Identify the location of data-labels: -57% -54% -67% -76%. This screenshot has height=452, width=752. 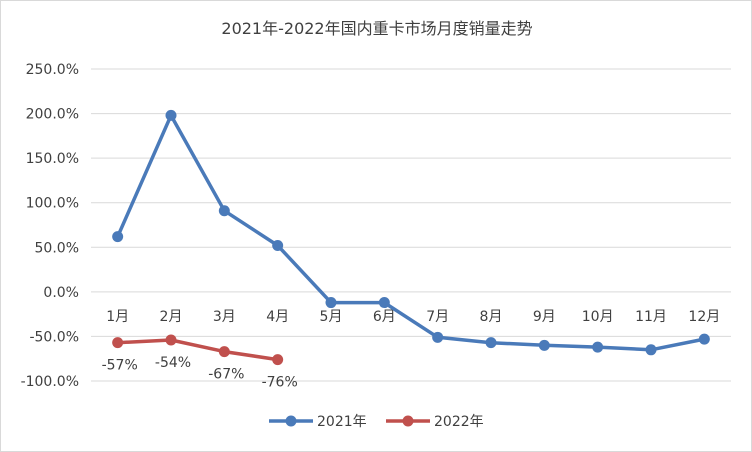
(200, 373).